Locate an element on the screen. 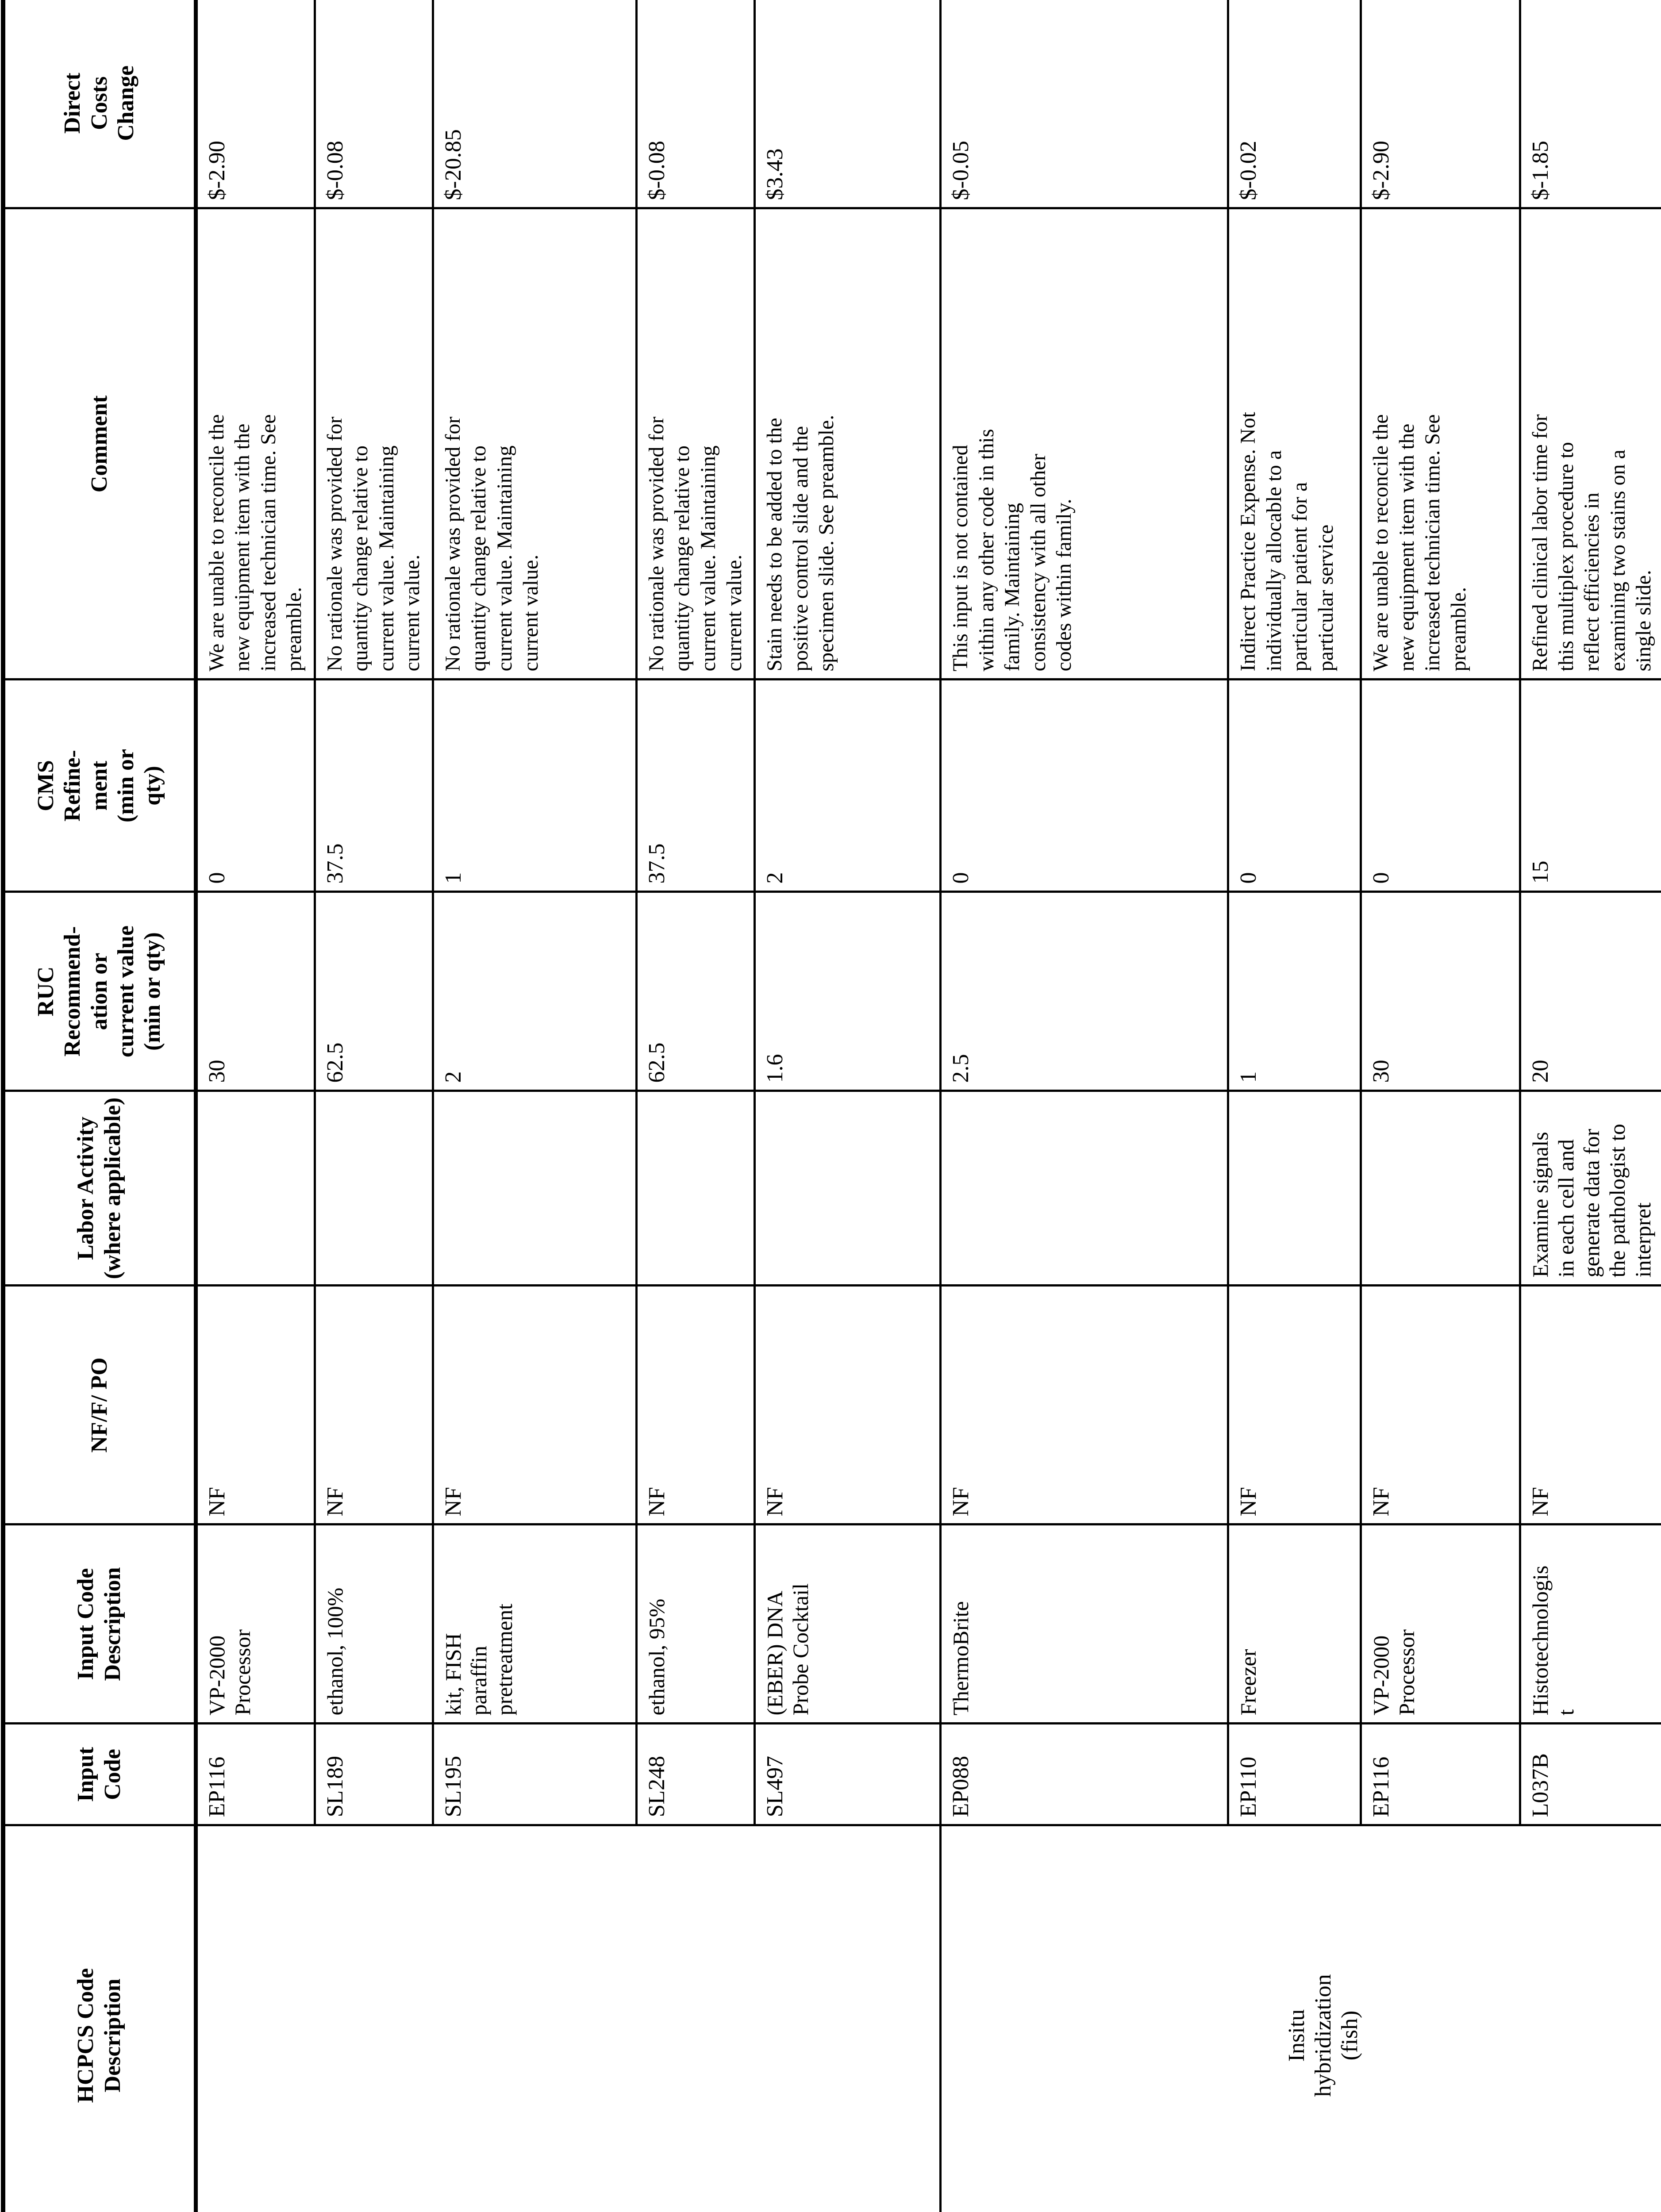 This screenshot has height=2212, width=1661. cell-input-description: ThermoBrite is located at coordinates (1084, 1625).